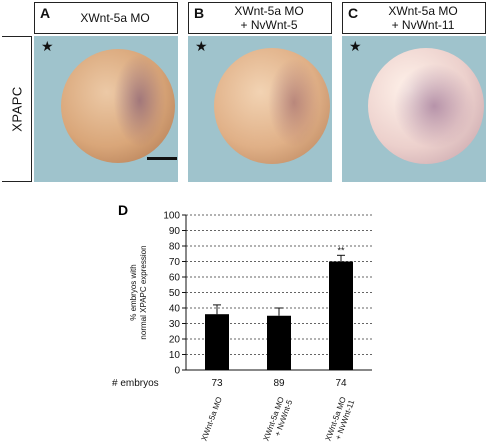 The width and height of the screenshot is (500, 445). Describe the element at coordinates (341, 250) in the screenshot. I see `significance-marker: **` at that location.